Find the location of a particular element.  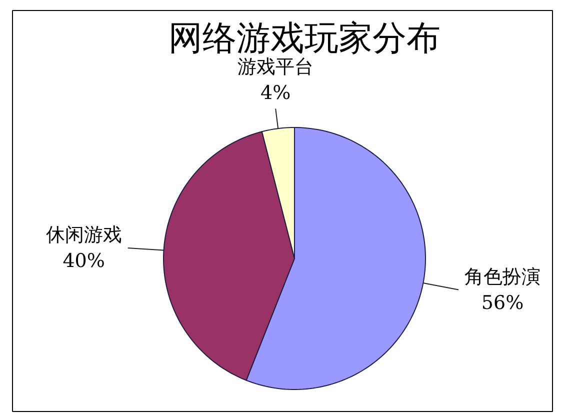

chart-title: 网络游戏玩家分布 is located at coordinates (304, 38).